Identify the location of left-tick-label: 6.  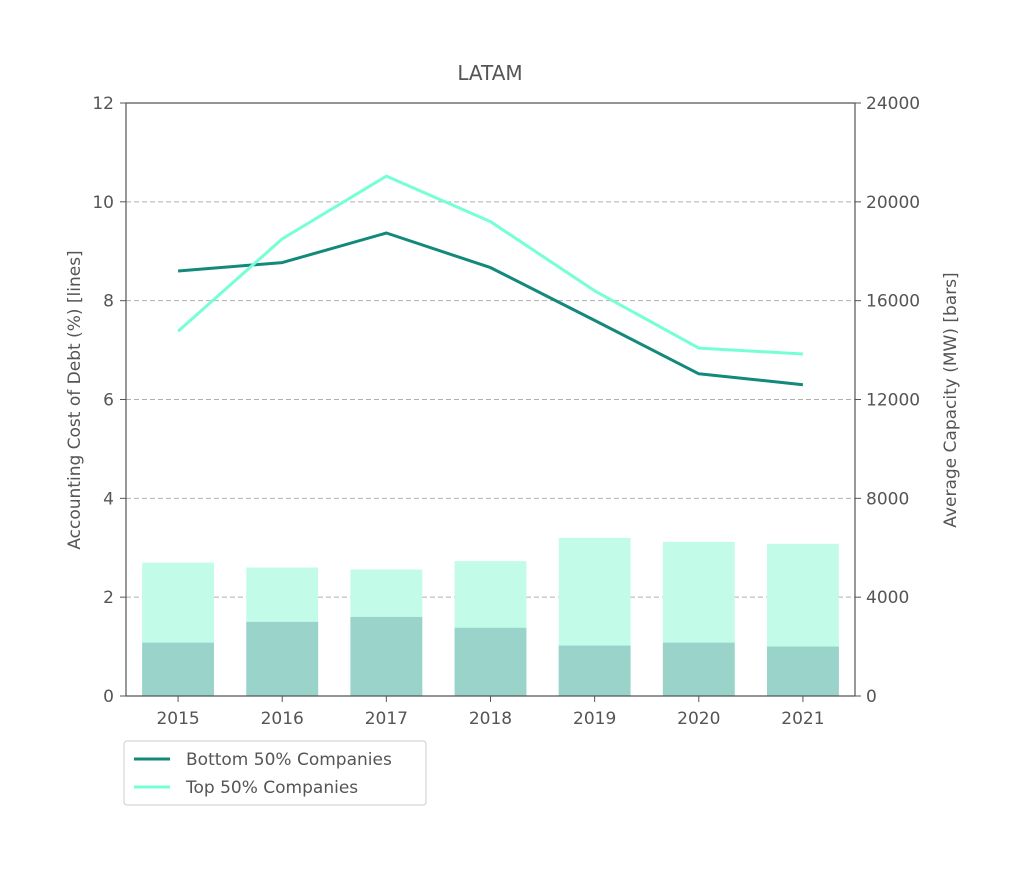
(108, 401).